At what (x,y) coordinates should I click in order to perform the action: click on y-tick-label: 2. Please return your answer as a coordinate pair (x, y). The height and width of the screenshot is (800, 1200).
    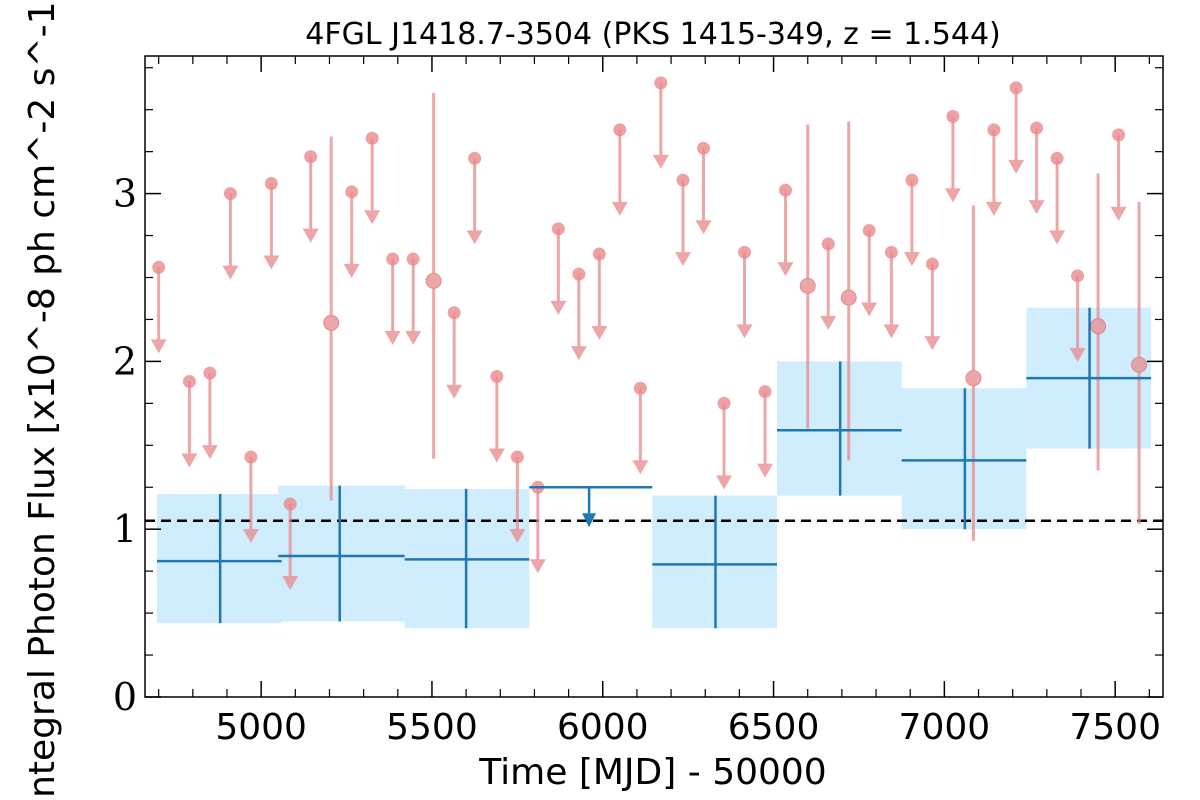
    Looking at the image, I should click on (125, 361).